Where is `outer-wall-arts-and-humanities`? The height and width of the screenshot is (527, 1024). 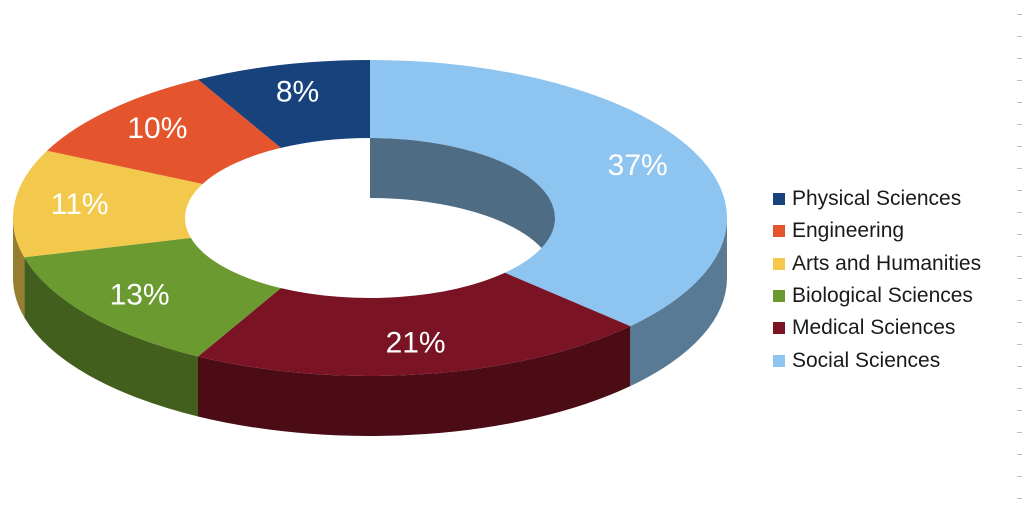
outer-wall-arts-and-humanities is located at coordinates (19, 268).